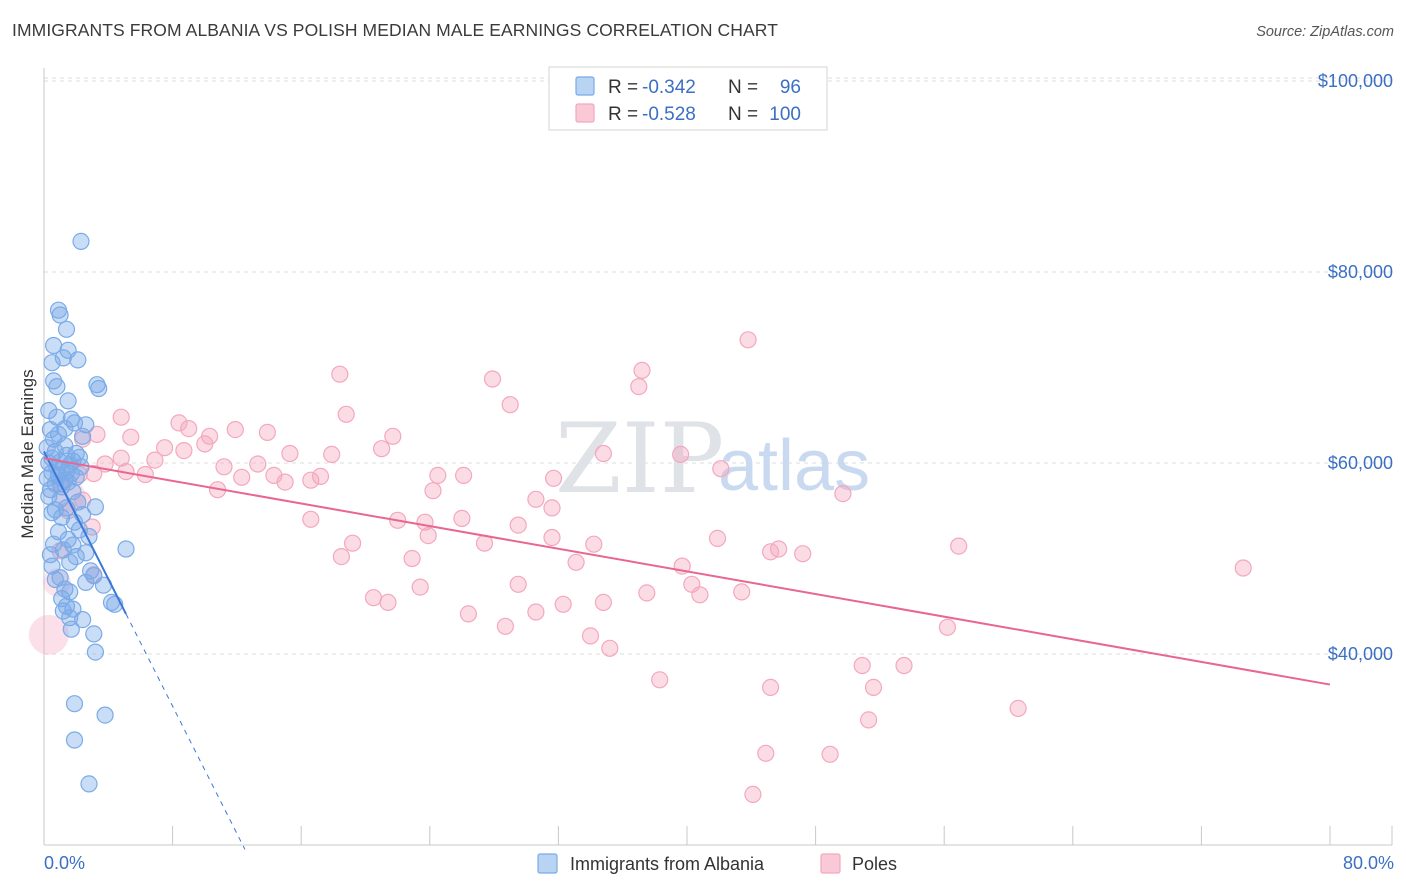 The image size is (1406, 892). What do you see at coordinates (64, 863) in the screenshot?
I see `x-tick-label-min: 0.0%` at bounding box center [64, 863].